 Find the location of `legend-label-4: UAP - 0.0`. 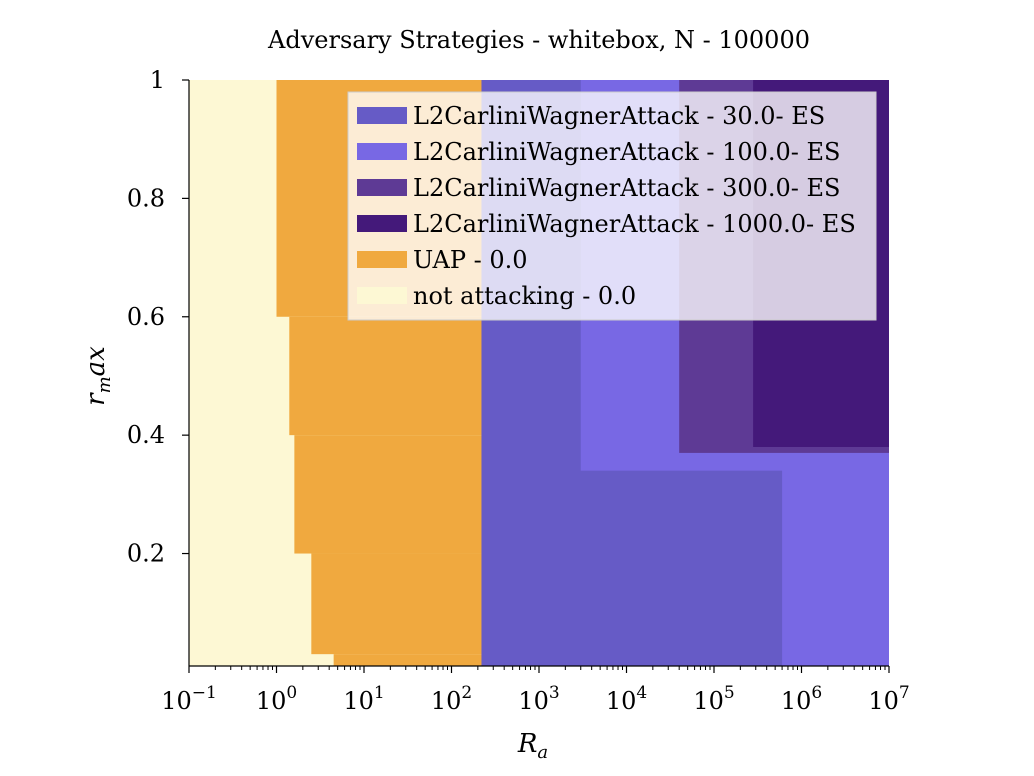

legend-label-4: UAP - 0.0 is located at coordinates (470, 260).